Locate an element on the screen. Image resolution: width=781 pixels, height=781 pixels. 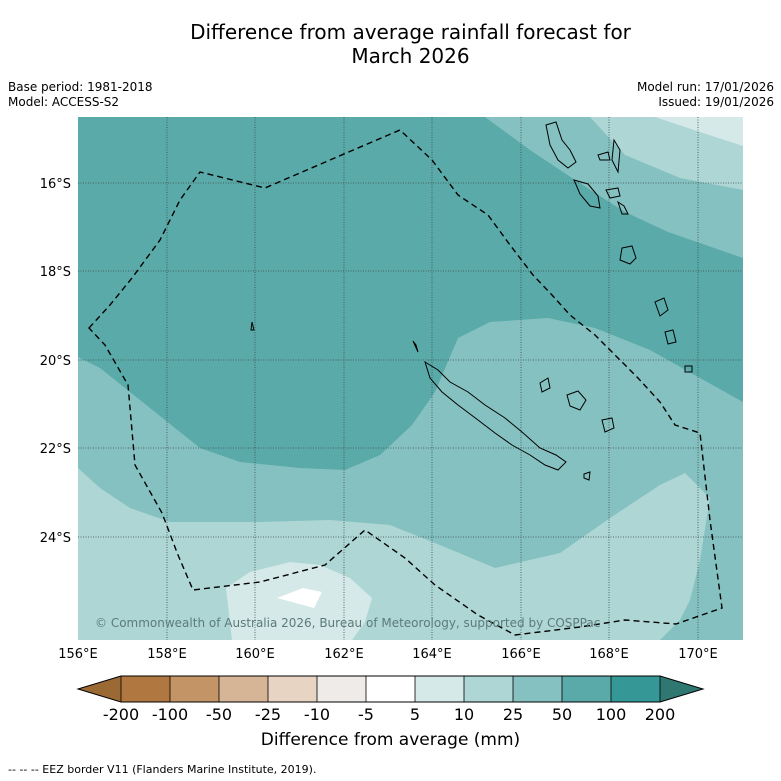
lon-label: 160°E is located at coordinates (255, 654).